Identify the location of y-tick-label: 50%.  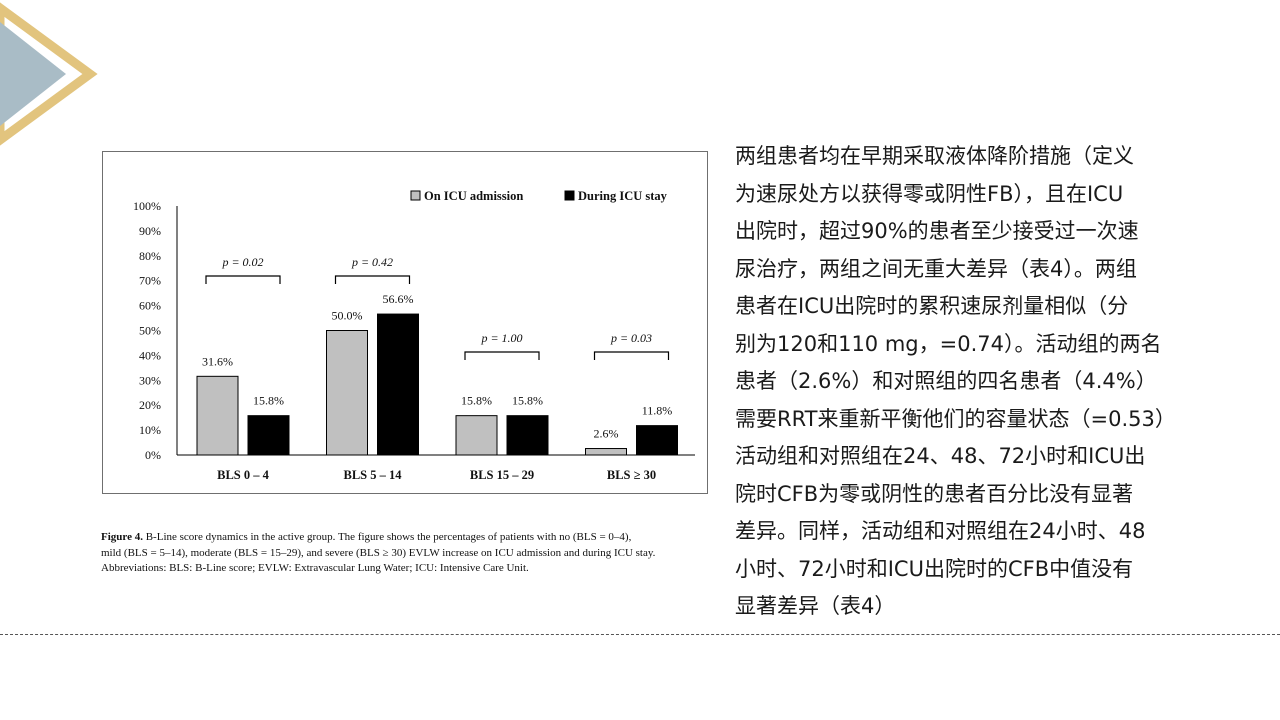
(150, 331).